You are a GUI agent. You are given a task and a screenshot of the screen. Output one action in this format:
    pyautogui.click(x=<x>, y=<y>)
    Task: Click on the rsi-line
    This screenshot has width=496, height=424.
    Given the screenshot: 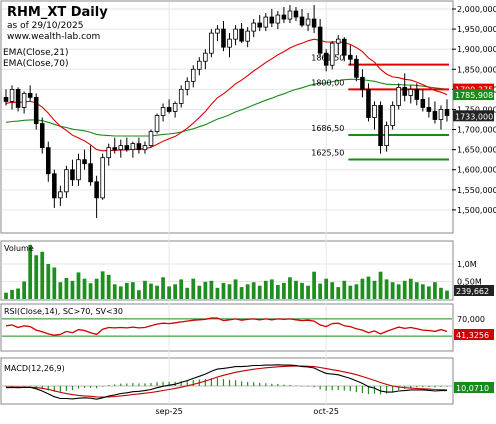 What is the action you would take?
    pyautogui.click(x=226, y=326)
    